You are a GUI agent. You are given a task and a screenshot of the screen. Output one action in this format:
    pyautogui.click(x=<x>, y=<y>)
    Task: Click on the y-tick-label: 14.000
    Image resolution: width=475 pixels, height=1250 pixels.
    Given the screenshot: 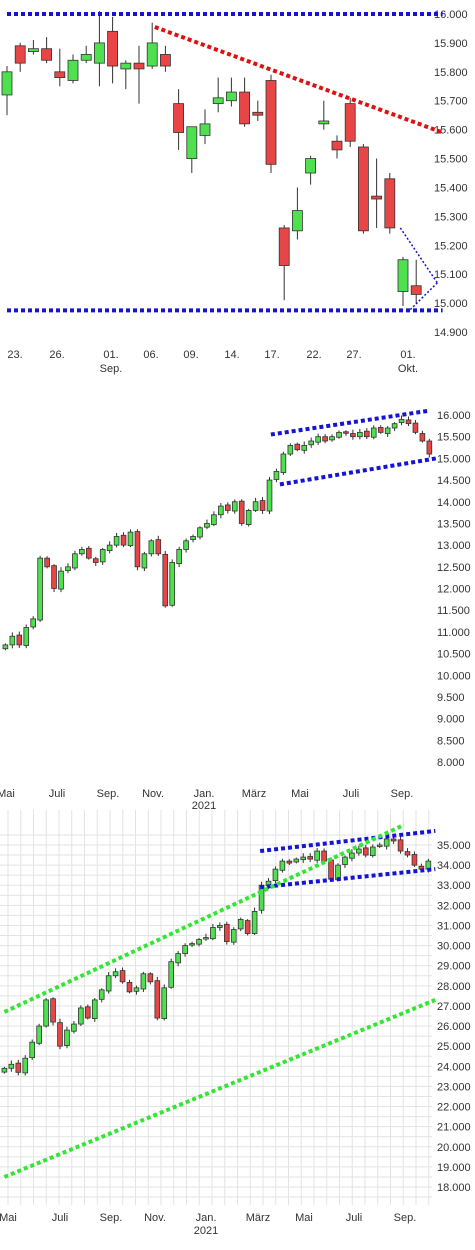 What is the action you would take?
    pyautogui.click(x=454, y=503)
    